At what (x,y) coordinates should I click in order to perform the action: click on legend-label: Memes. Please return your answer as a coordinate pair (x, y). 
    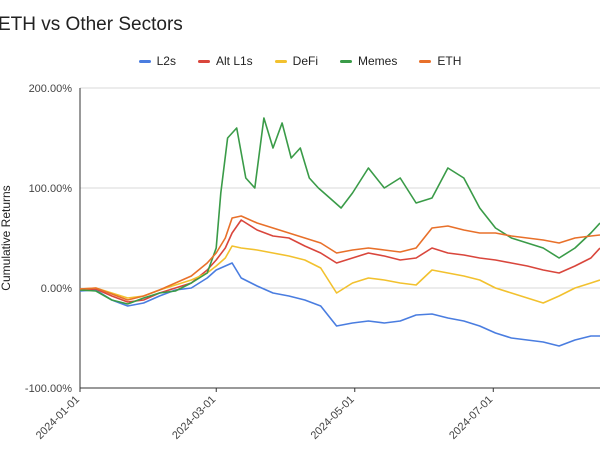
    Looking at the image, I should click on (378, 61).